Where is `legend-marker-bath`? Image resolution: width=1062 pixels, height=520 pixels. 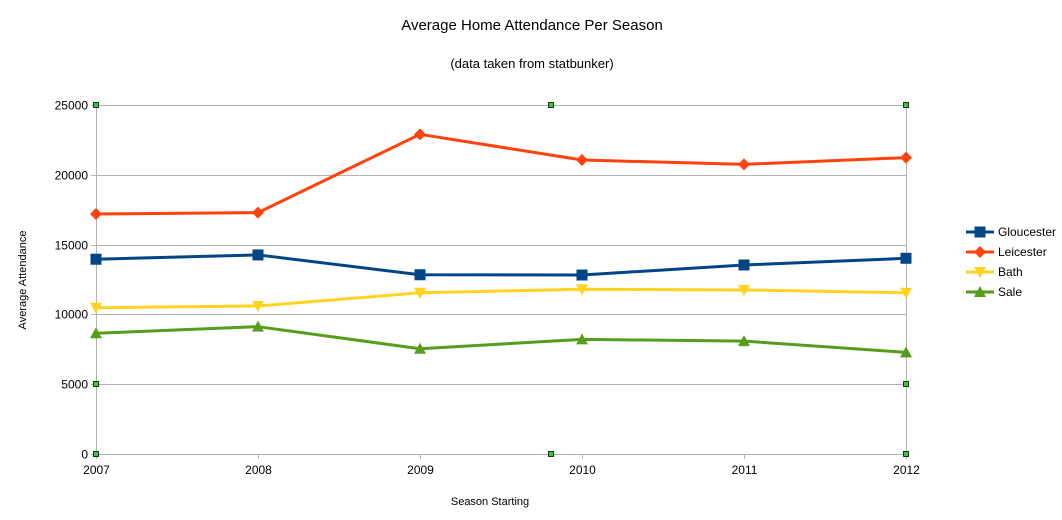
legend-marker-bath is located at coordinates (980, 272).